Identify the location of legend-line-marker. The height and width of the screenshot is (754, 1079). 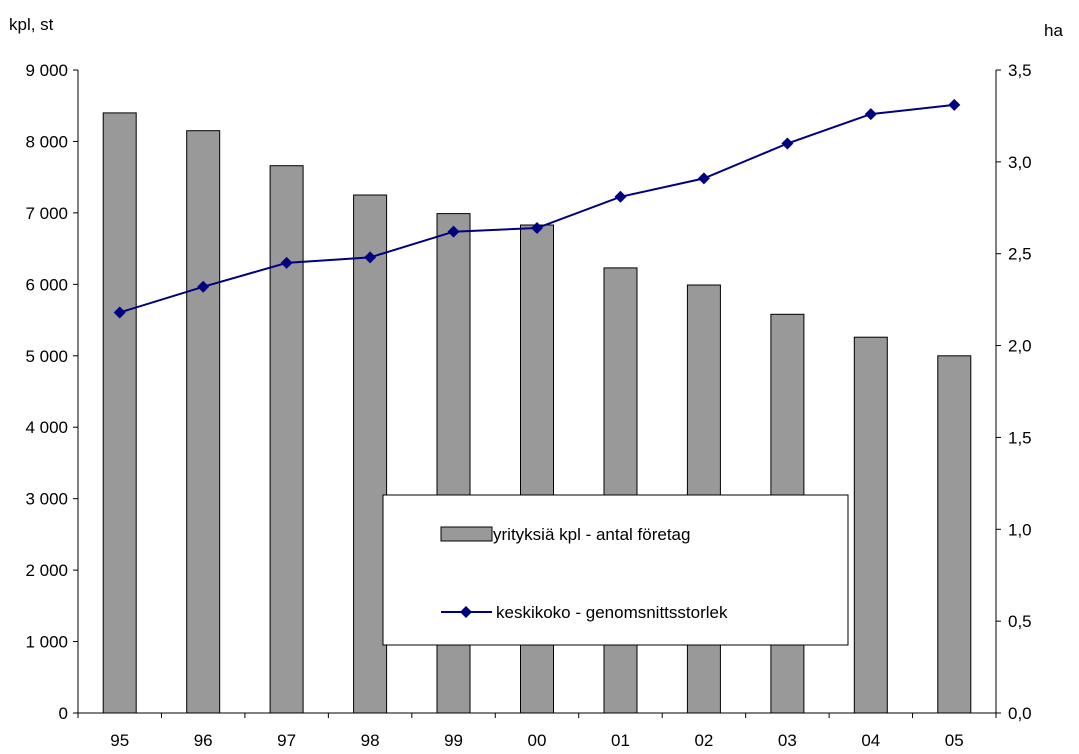
(466, 612).